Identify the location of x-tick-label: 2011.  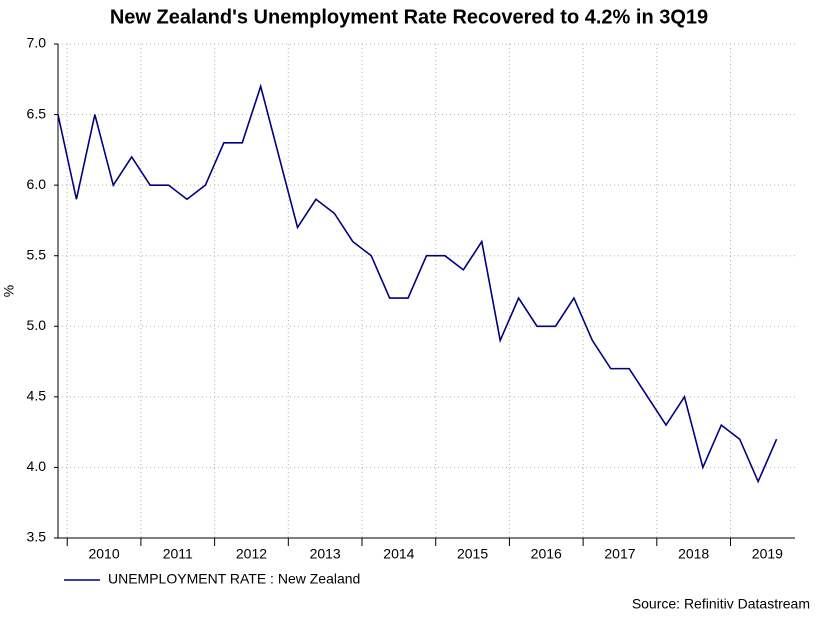
(178, 554).